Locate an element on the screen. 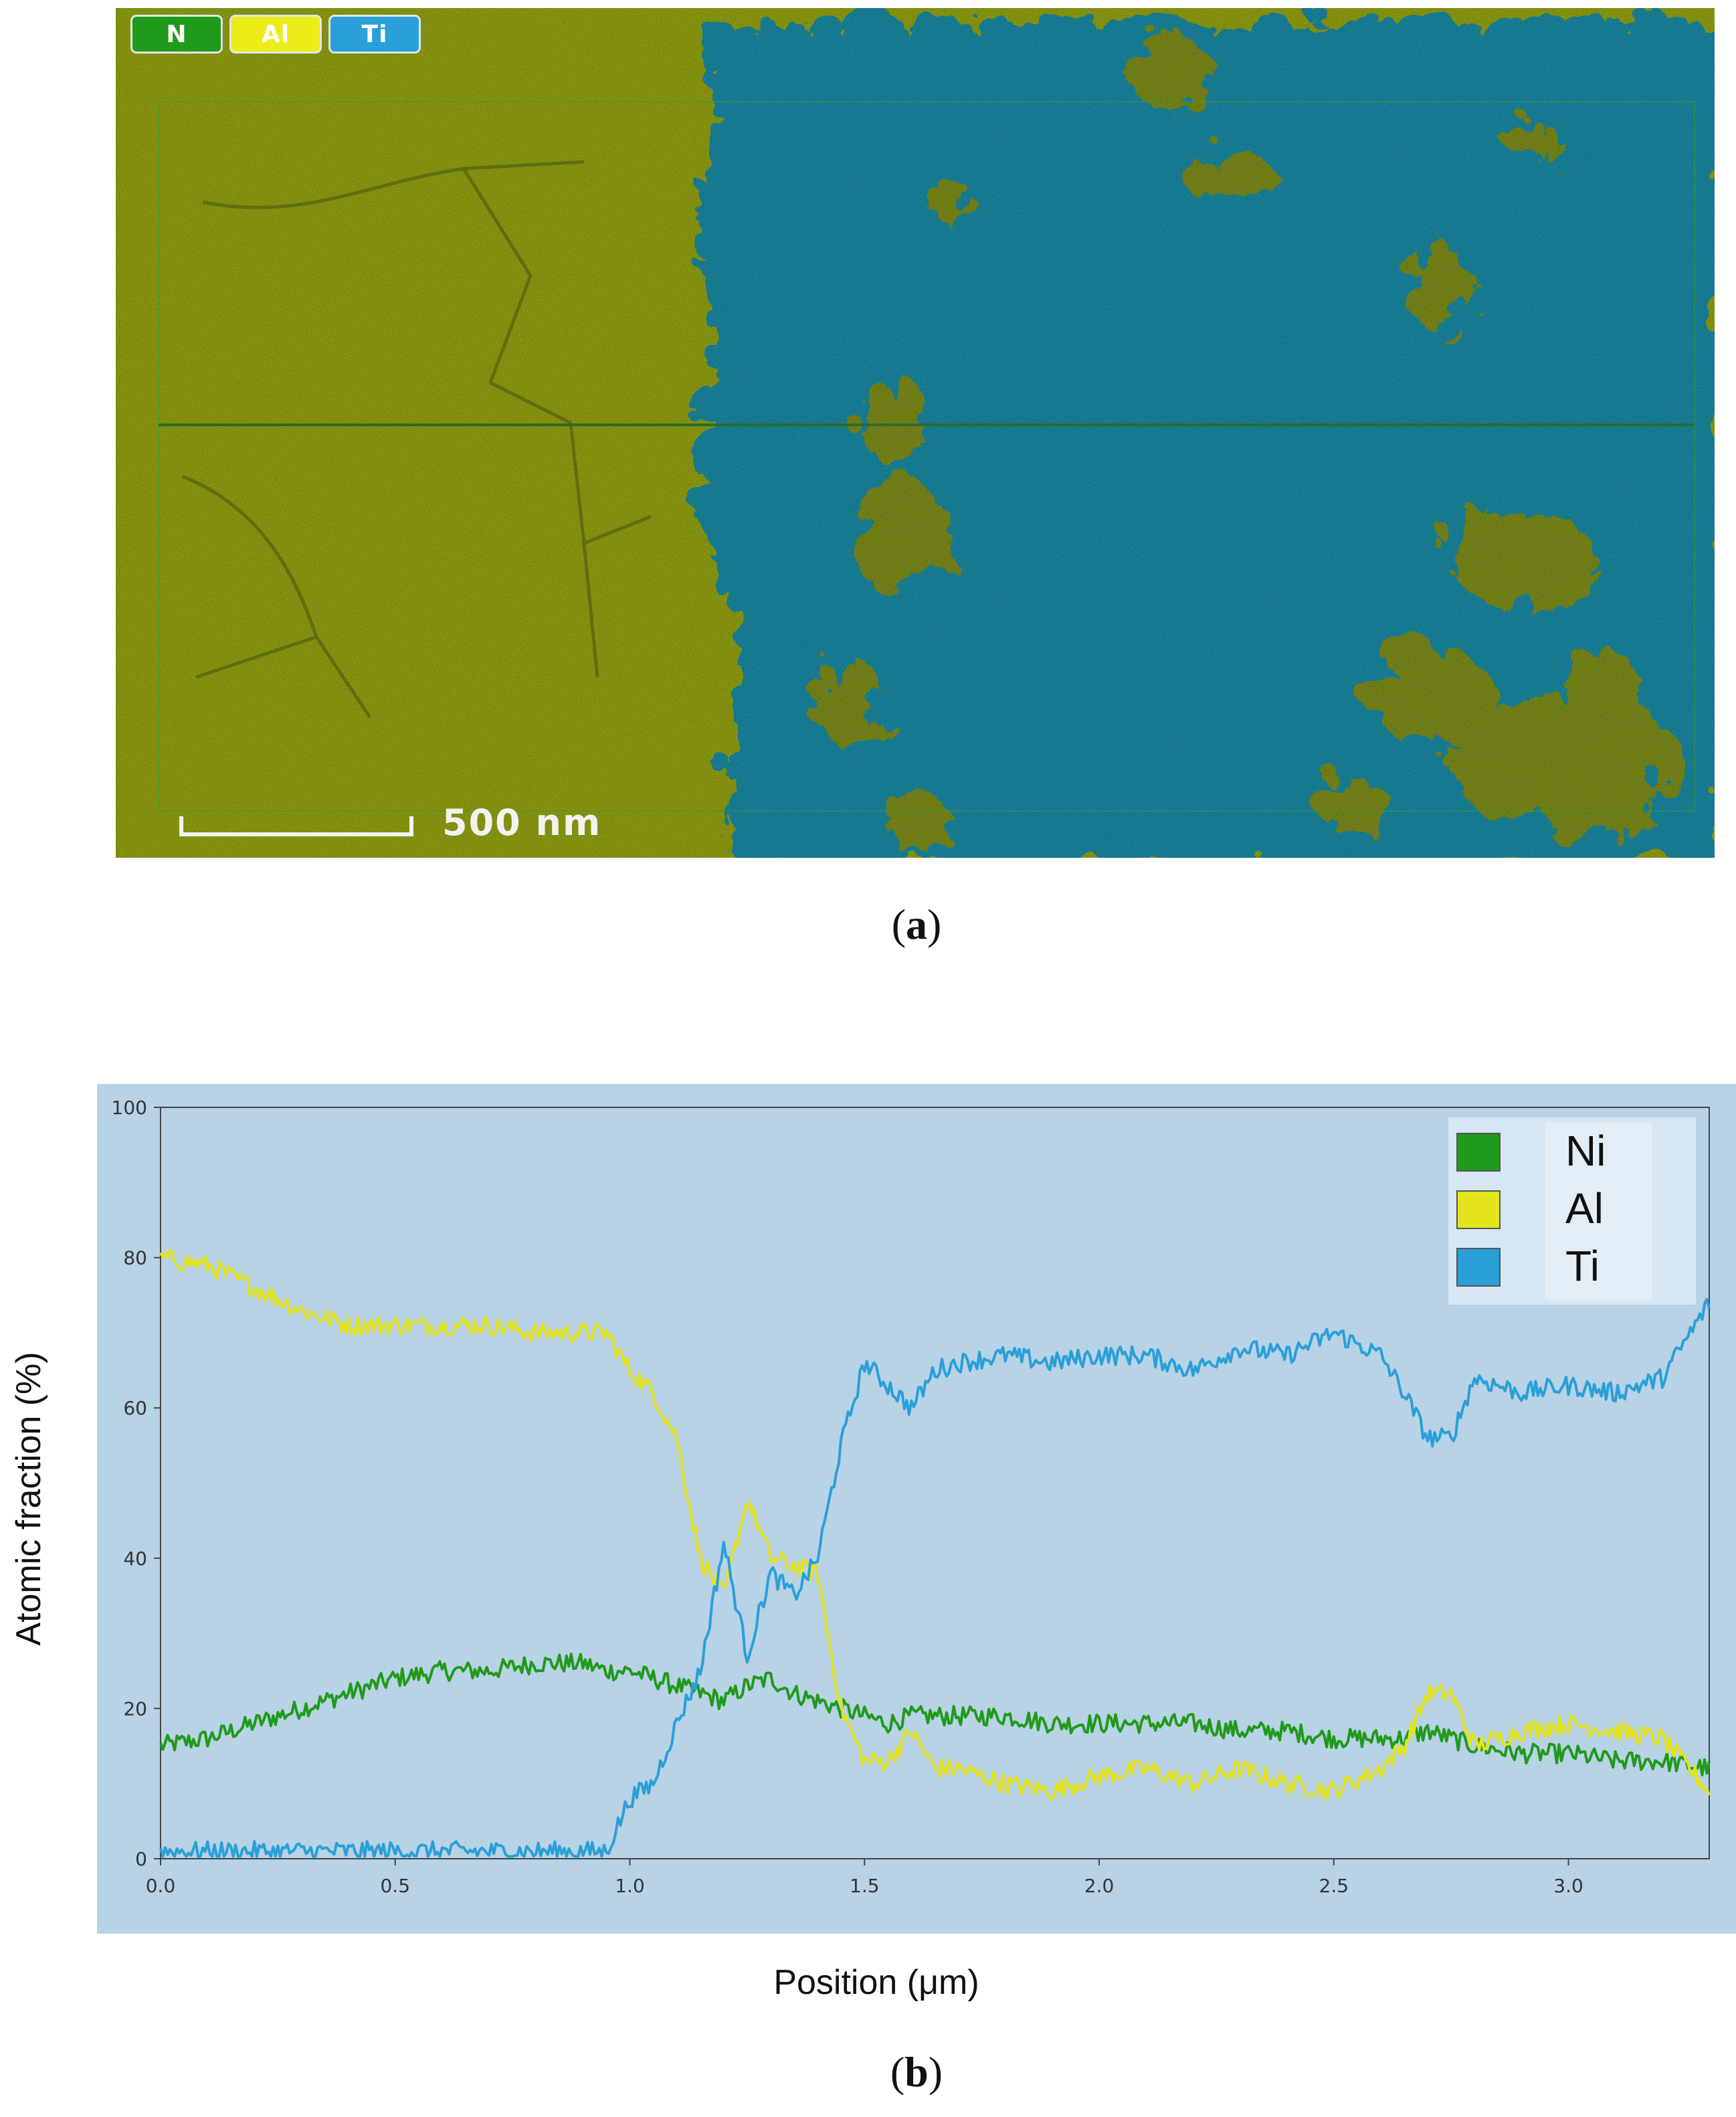 This screenshot has width=1736, height=2117. x-tick-label: 2.5 is located at coordinates (1334, 1886).